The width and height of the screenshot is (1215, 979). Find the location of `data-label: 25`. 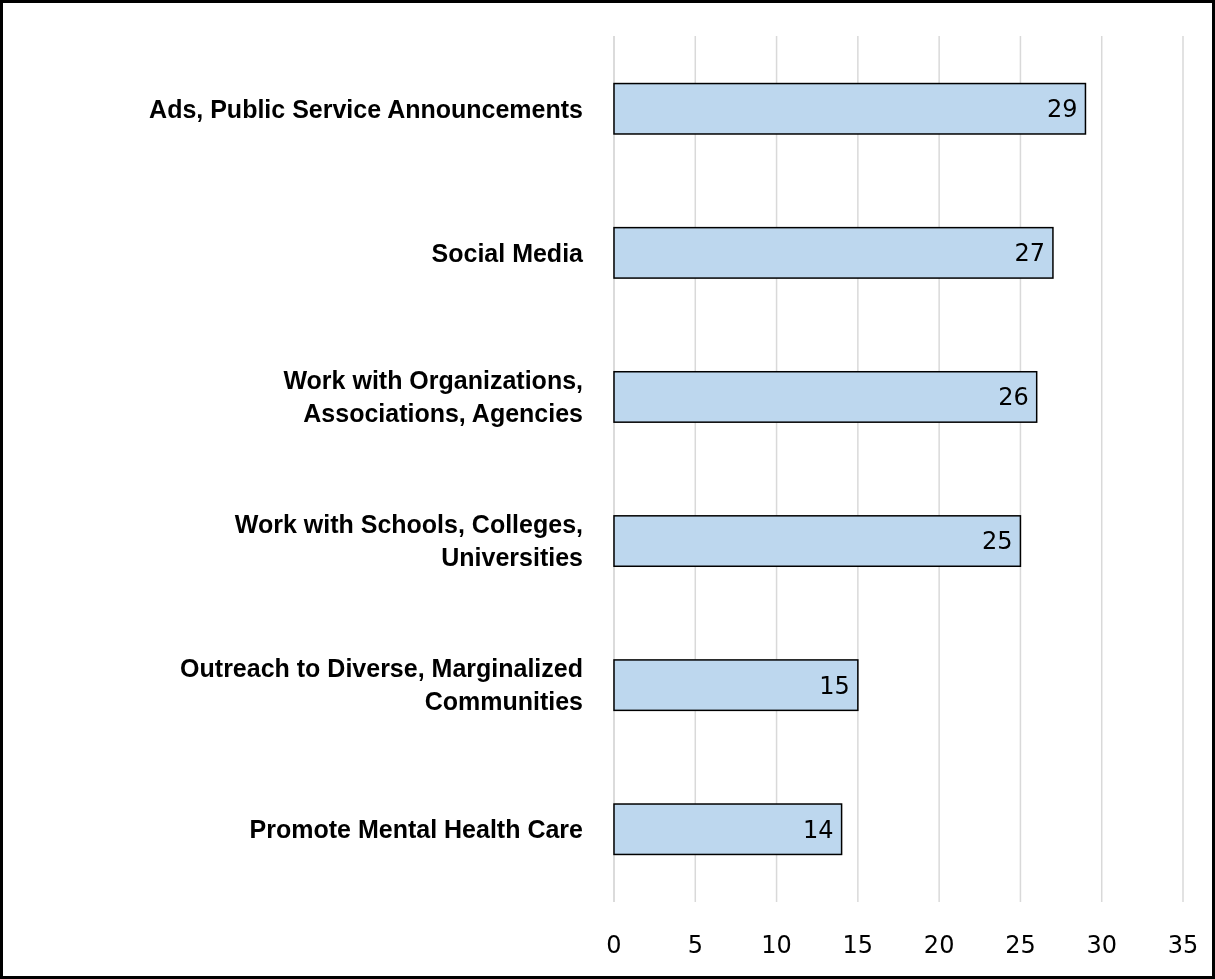

data-label: 25 is located at coordinates (997, 541).